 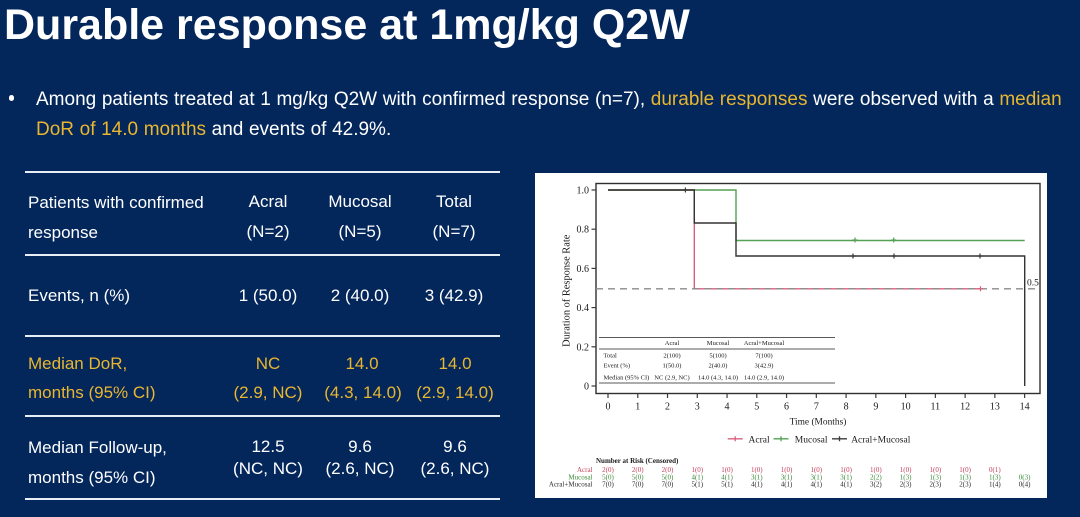 I want to click on svg-text: 0.2, so click(x=583, y=347).